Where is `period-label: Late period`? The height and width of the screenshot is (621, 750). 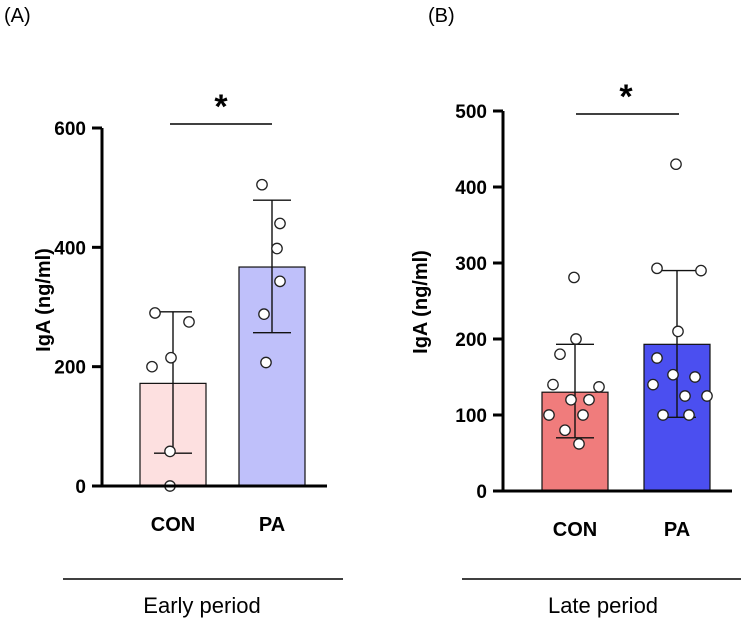 period-label: Late period is located at coordinates (603, 605).